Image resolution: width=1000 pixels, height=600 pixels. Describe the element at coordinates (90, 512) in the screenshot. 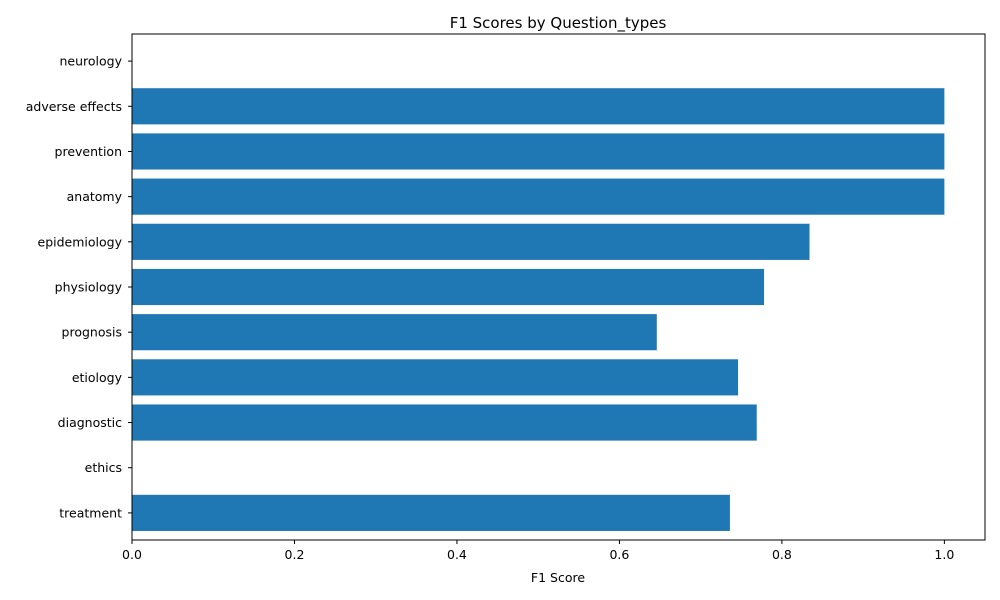

I see `y-tick-label: treatment` at that location.